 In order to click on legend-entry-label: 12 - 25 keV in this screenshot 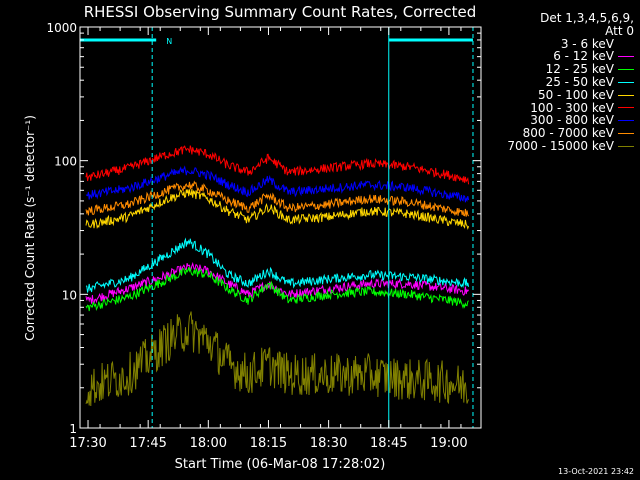, I will do `click(579, 69)`.